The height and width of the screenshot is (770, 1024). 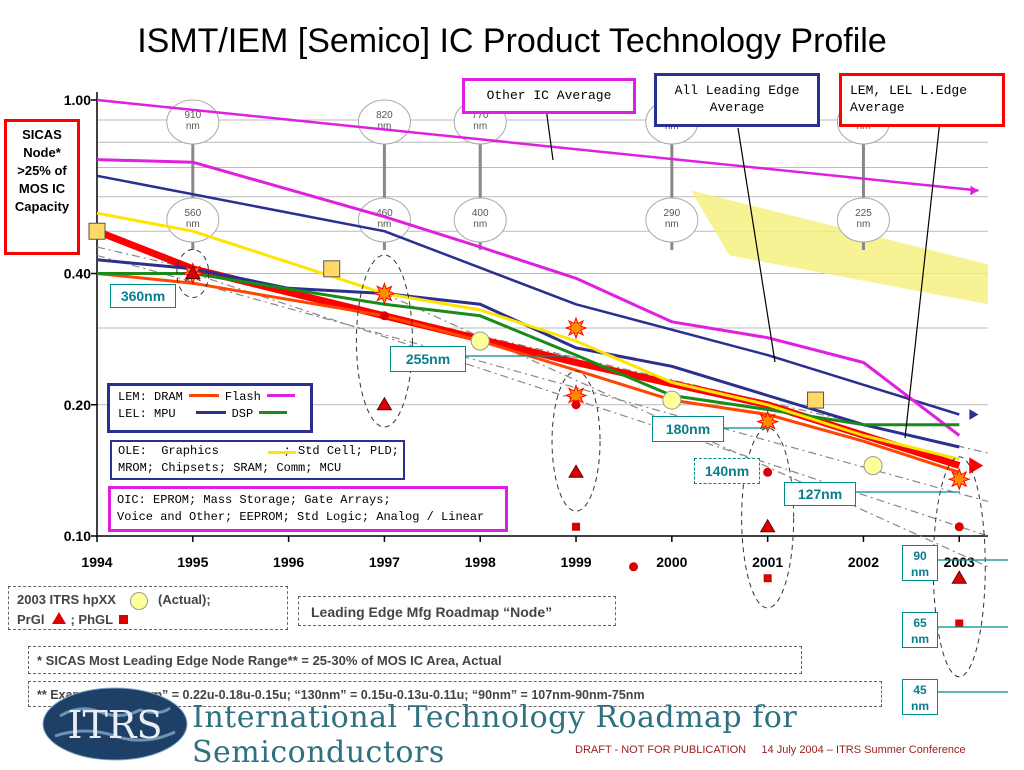 What do you see at coordinates (863, 562) in the screenshot?
I see `x-tick-label: 2002` at bounding box center [863, 562].